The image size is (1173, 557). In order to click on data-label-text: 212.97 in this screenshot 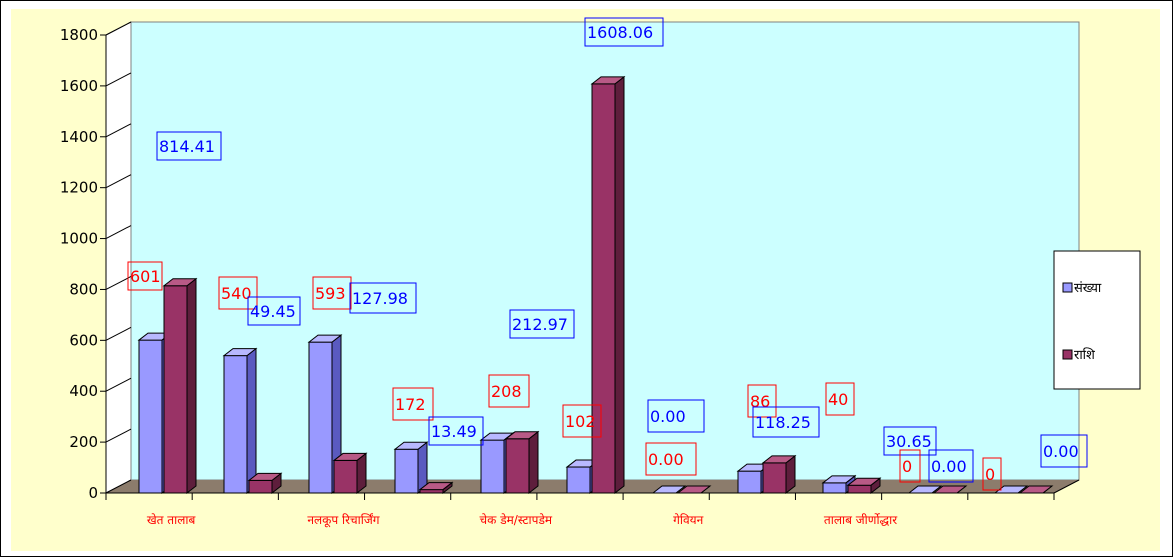, I will do `click(540, 324)`.